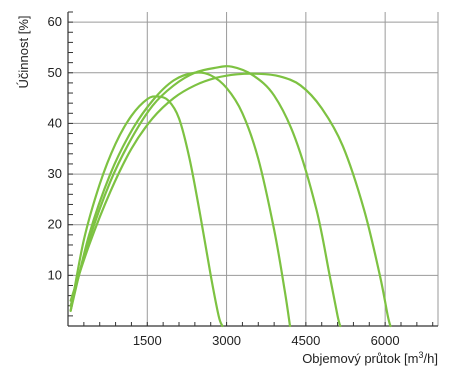 The width and height of the screenshot is (455, 374). What do you see at coordinates (431, 358) in the screenshot?
I see `x-axis-title-tail: /h]` at bounding box center [431, 358].